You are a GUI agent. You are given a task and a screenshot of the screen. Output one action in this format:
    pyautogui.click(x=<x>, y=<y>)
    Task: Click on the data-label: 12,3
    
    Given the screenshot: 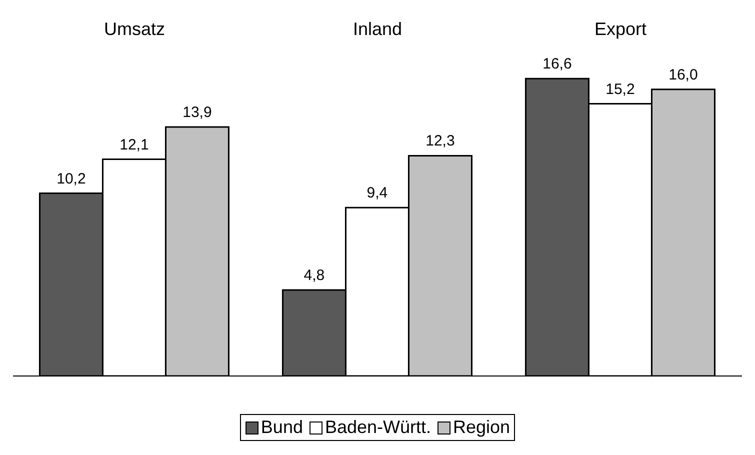 What is the action you would take?
    pyautogui.click(x=440, y=141)
    